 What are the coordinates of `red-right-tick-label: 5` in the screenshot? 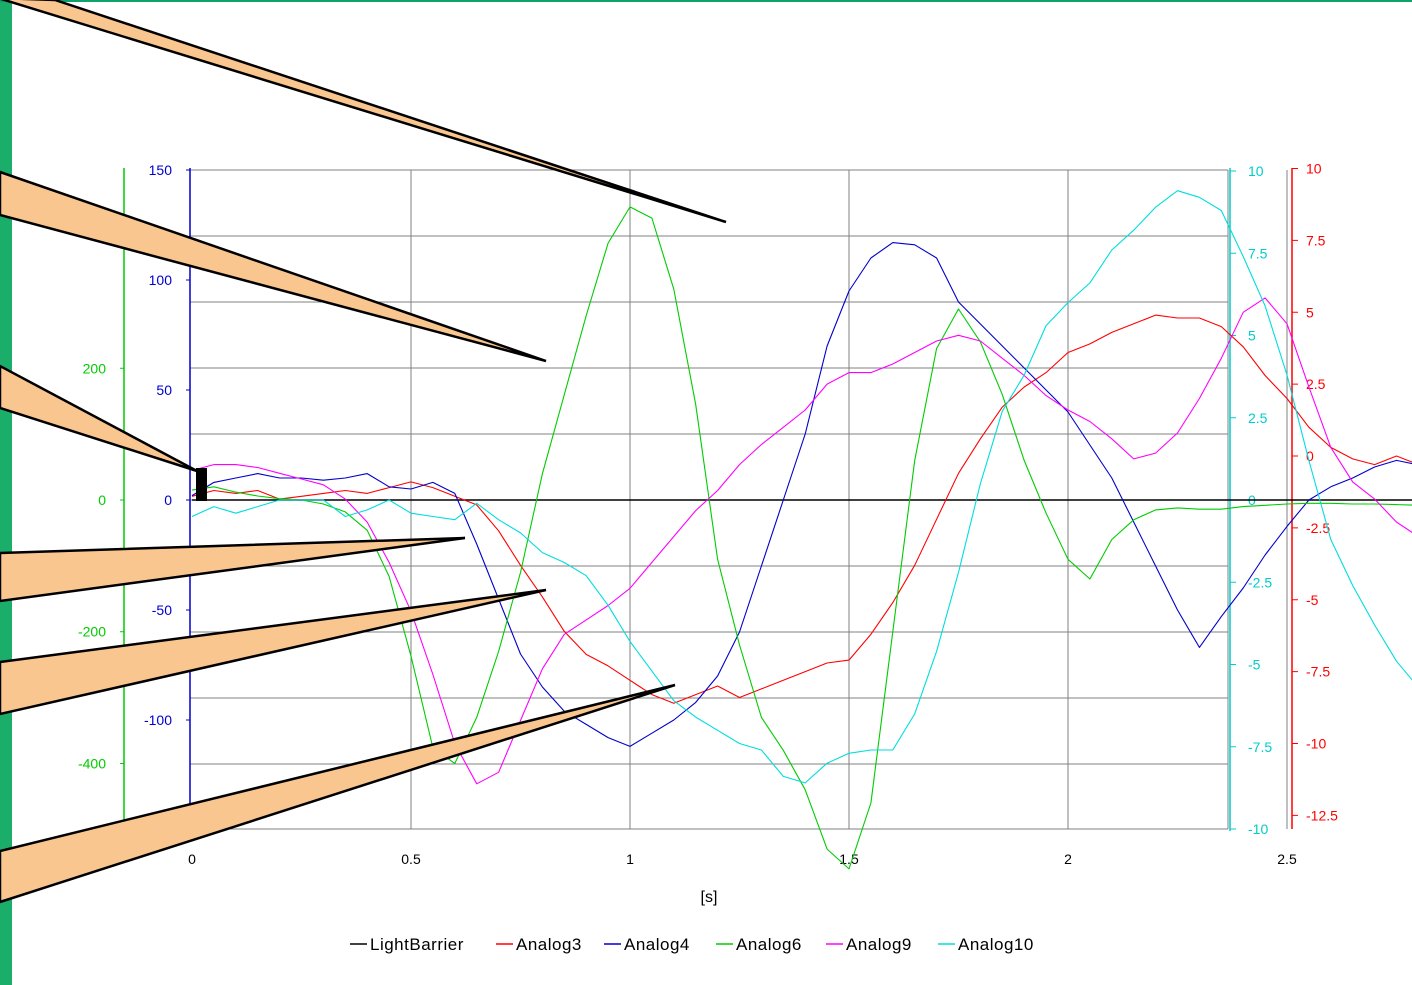 It's located at (1310, 312).